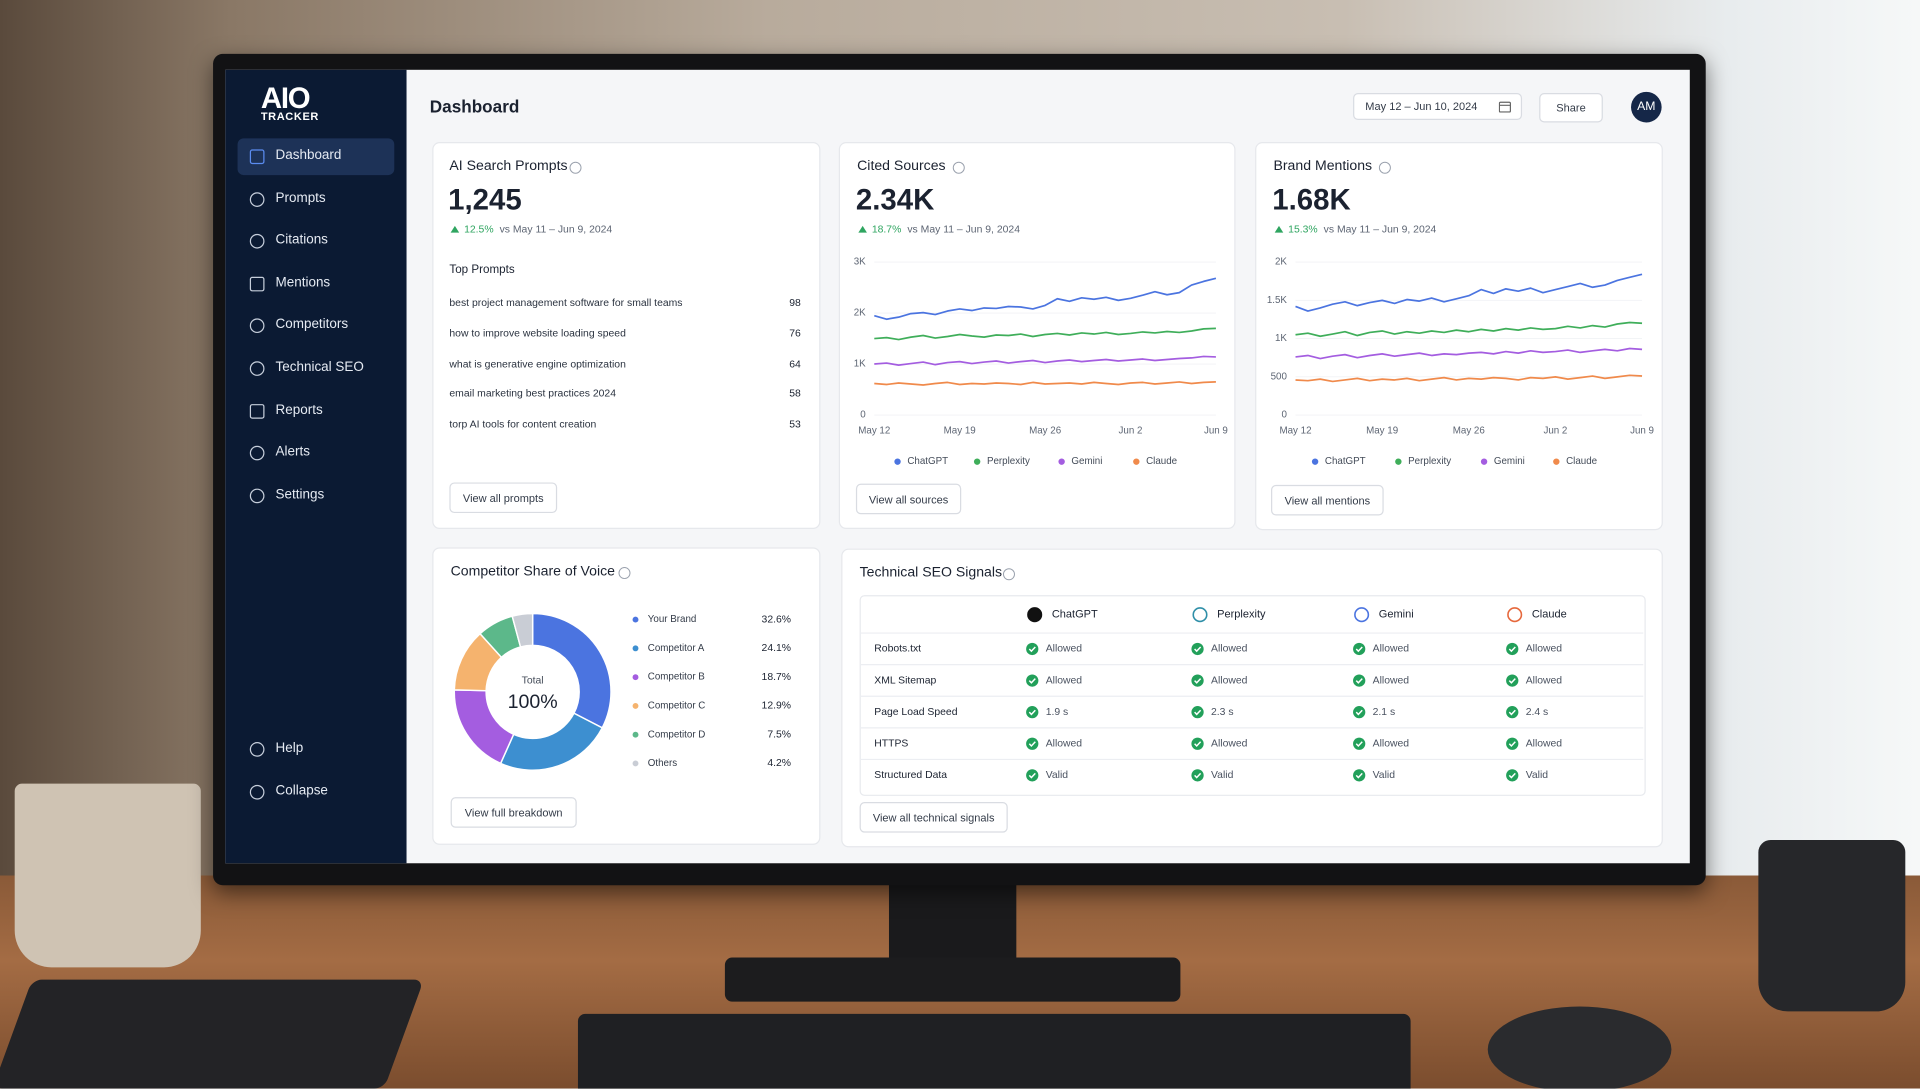  I want to click on nav-label: Prompts, so click(300, 198).